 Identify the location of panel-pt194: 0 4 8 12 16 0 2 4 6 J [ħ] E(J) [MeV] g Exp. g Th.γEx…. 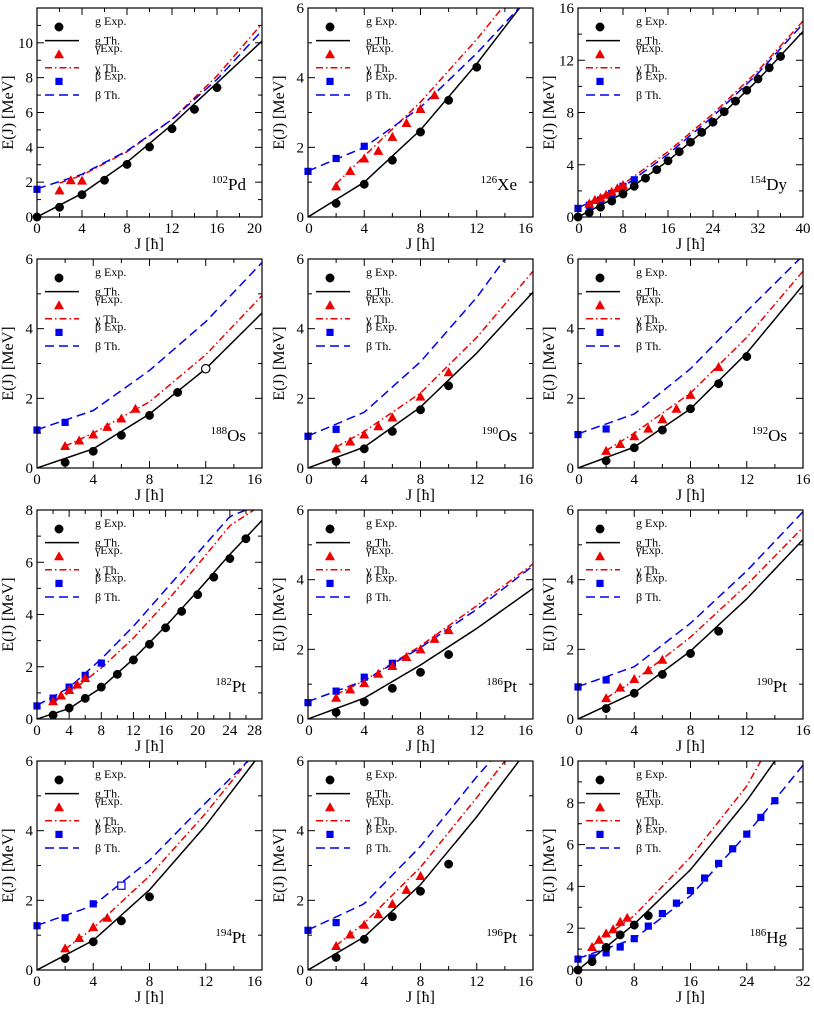
(131, 880).